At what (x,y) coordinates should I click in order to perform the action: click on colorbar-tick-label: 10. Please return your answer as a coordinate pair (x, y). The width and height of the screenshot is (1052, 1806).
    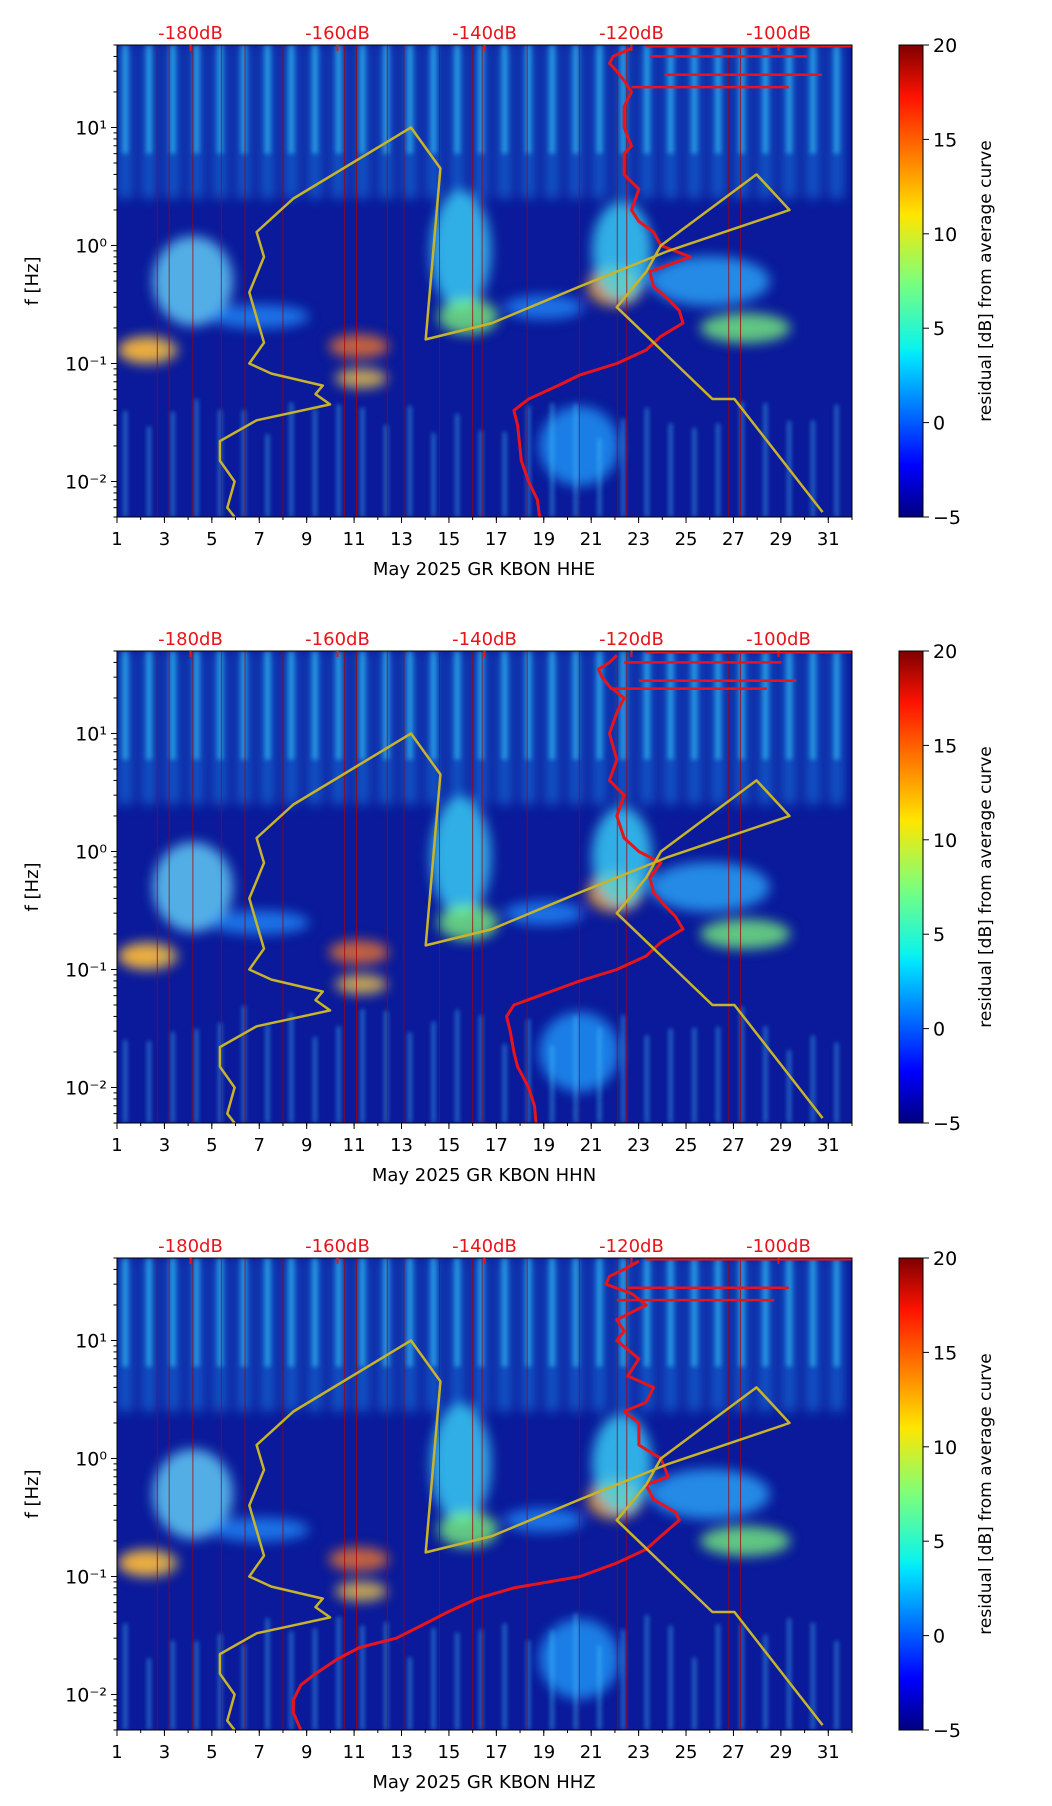
    Looking at the image, I should click on (945, 1448).